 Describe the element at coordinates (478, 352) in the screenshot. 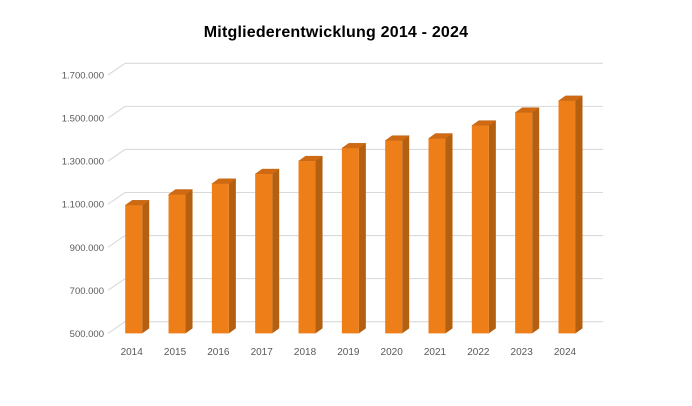

I see `x-tick-label-2022: 2022` at that location.